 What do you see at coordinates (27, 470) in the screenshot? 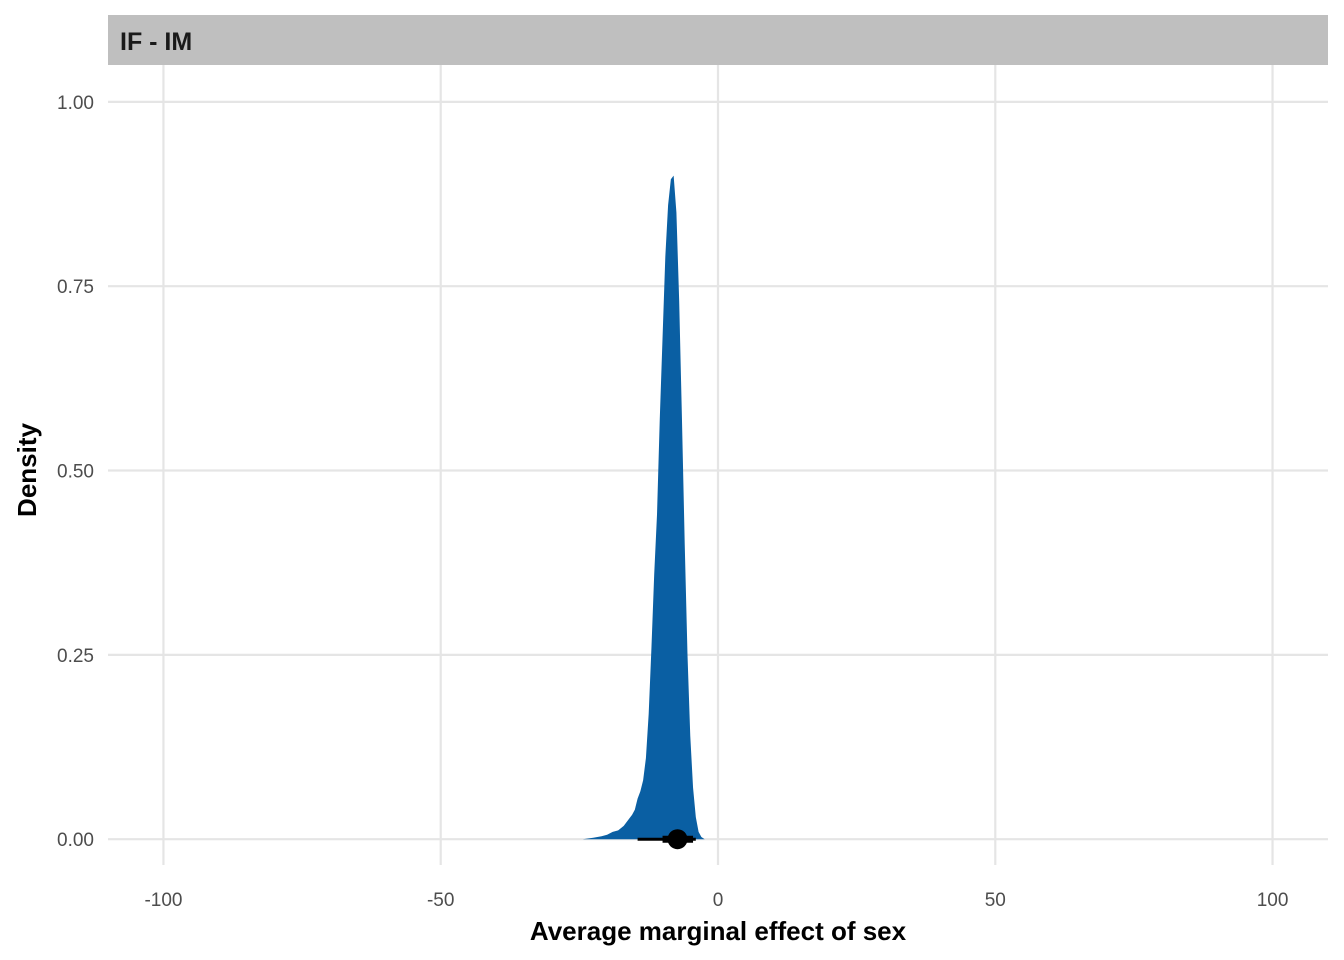
I see `y-axis-title: Density` at bounding box center [27, 470].